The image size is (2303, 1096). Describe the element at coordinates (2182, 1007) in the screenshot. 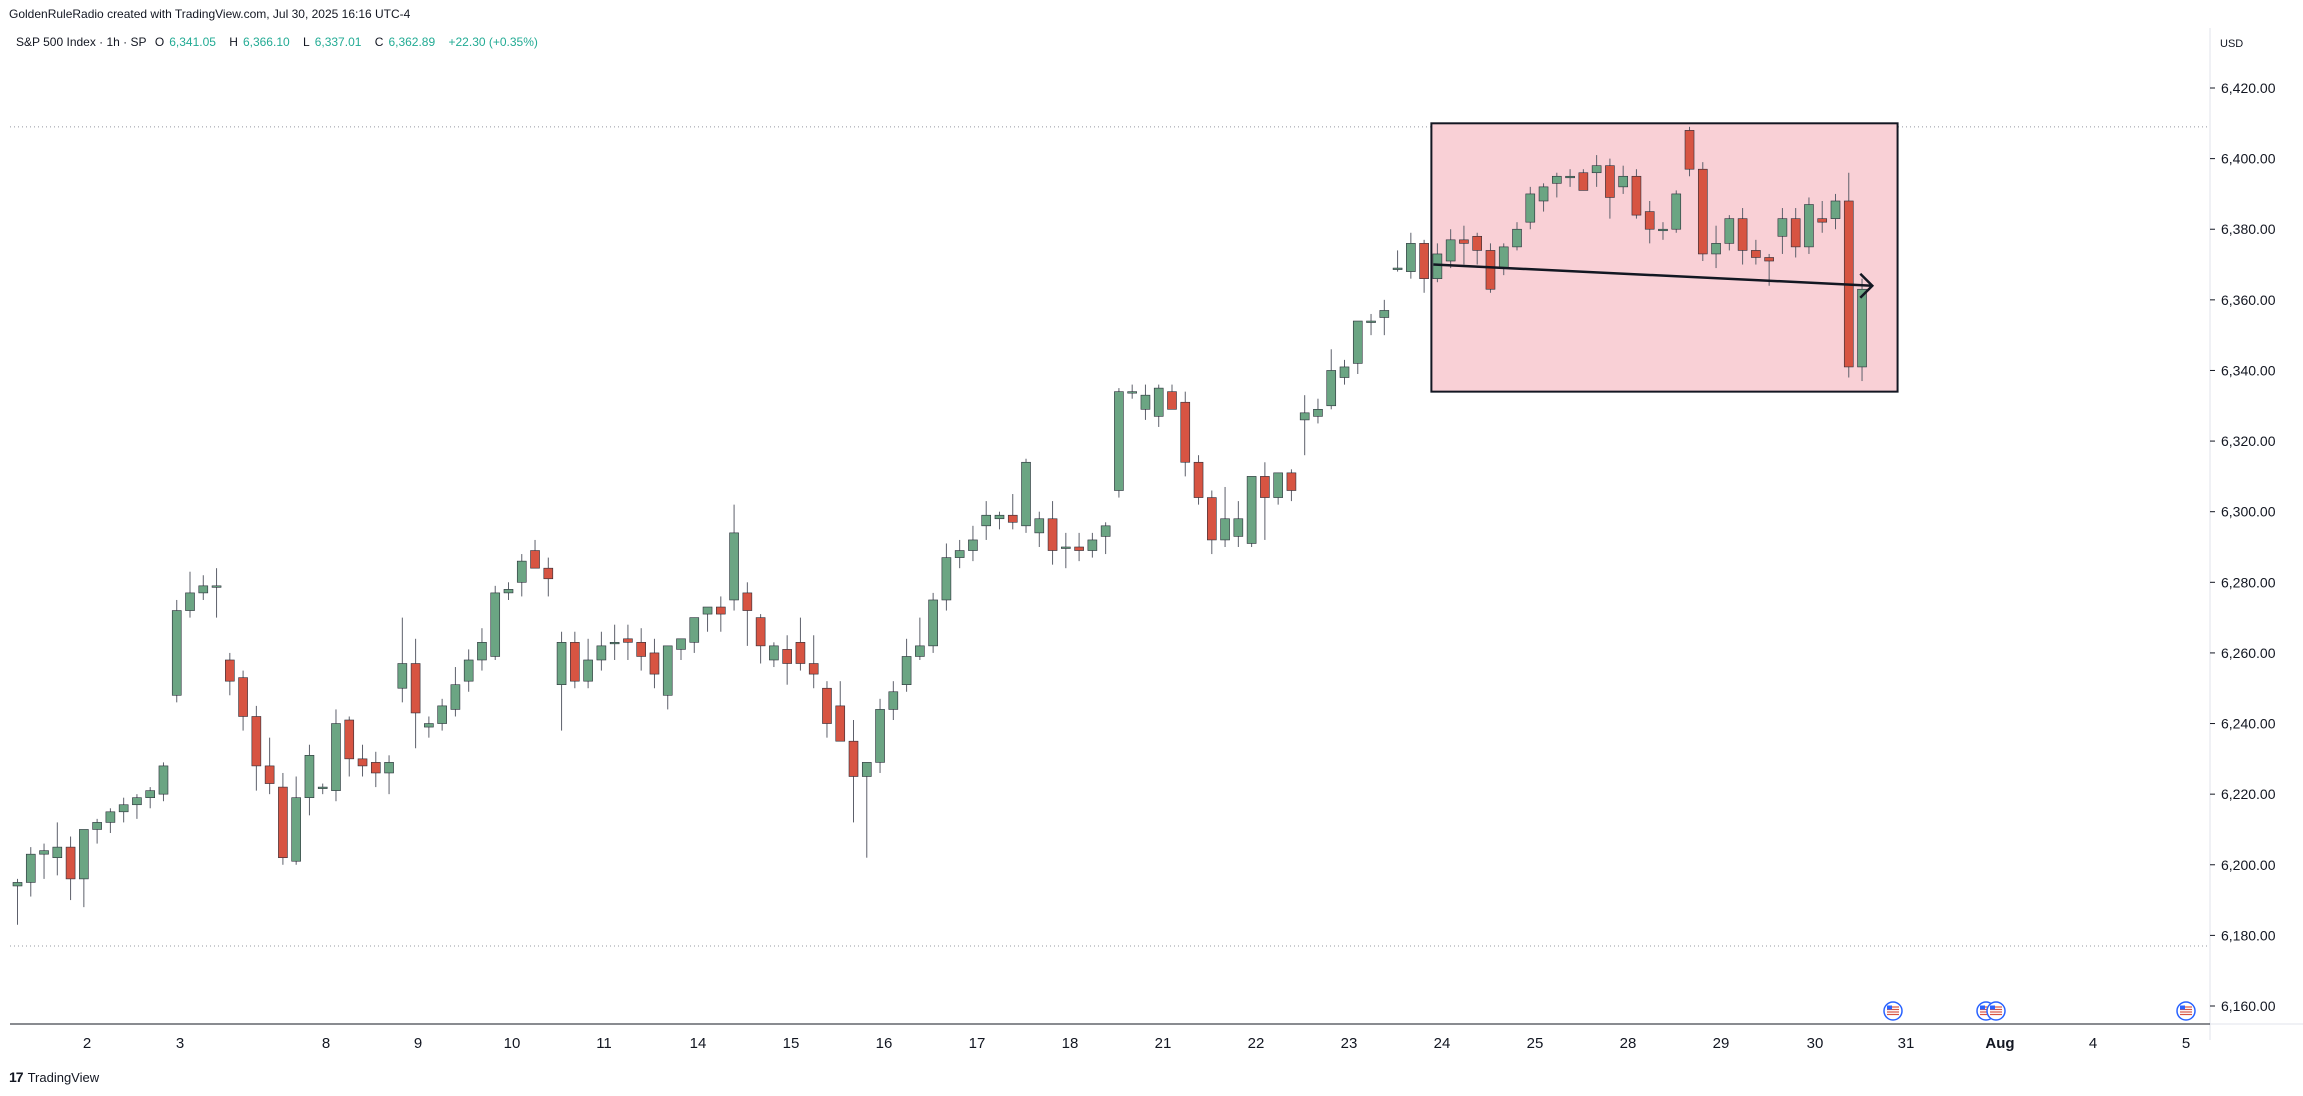

I see `flag-canton` at that location.